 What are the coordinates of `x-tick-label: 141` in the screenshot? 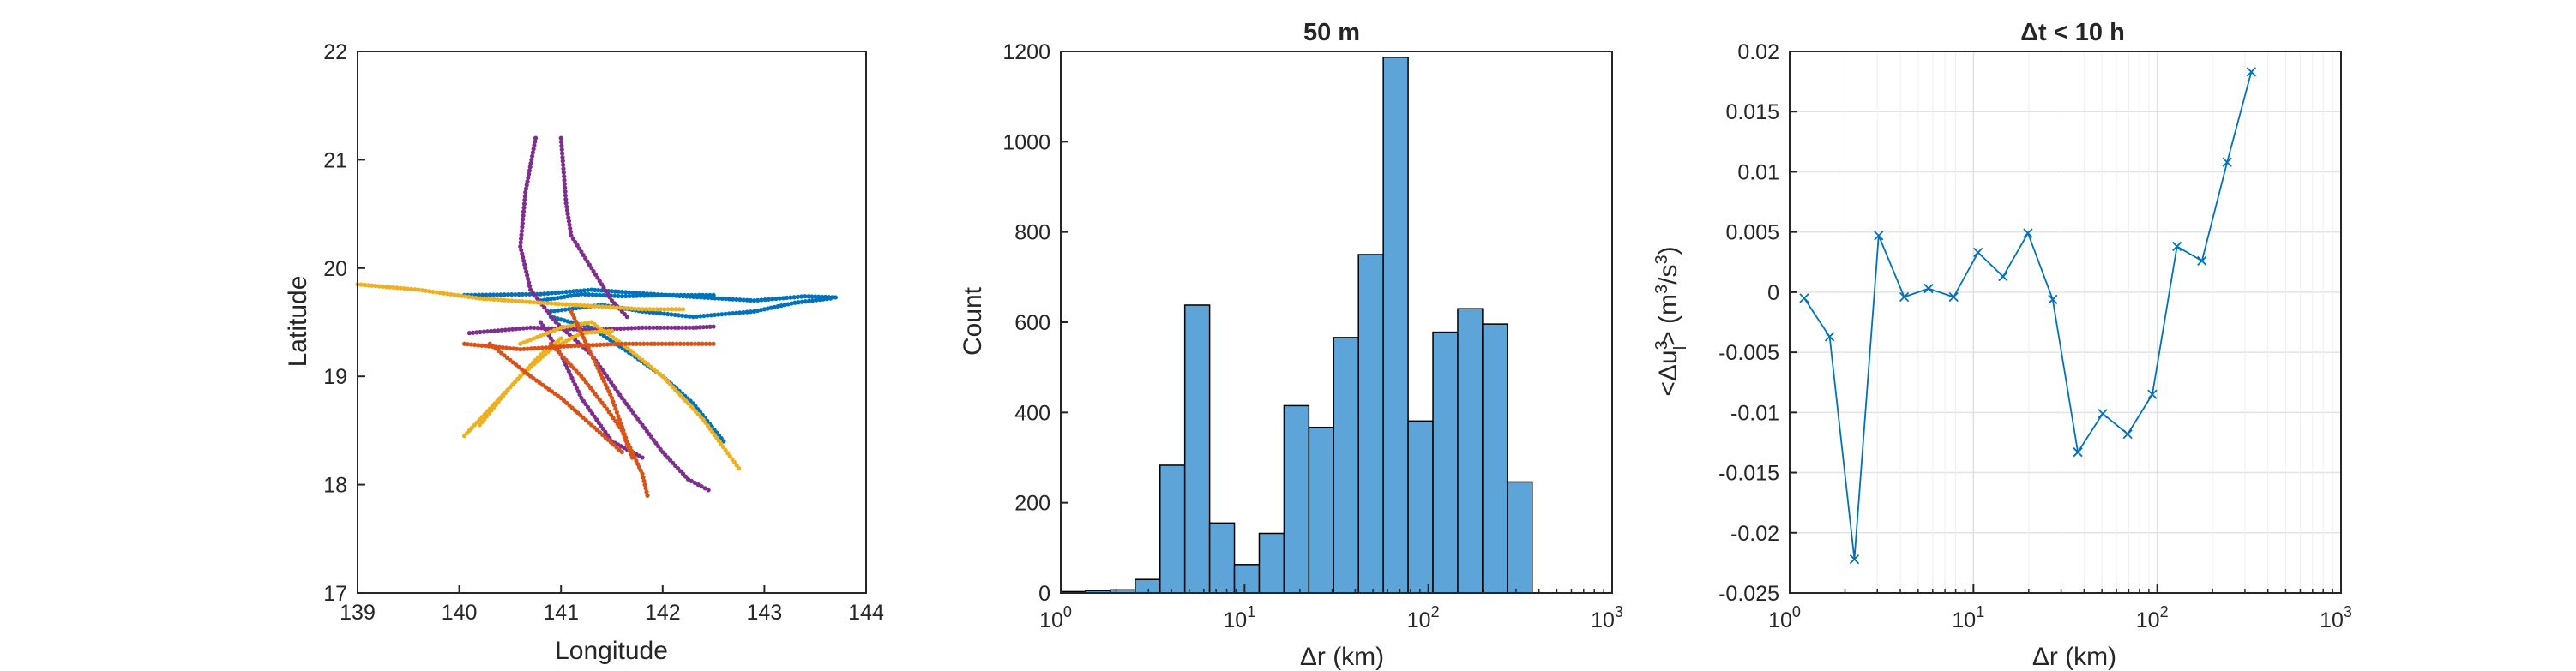 It's located at (561, 613).